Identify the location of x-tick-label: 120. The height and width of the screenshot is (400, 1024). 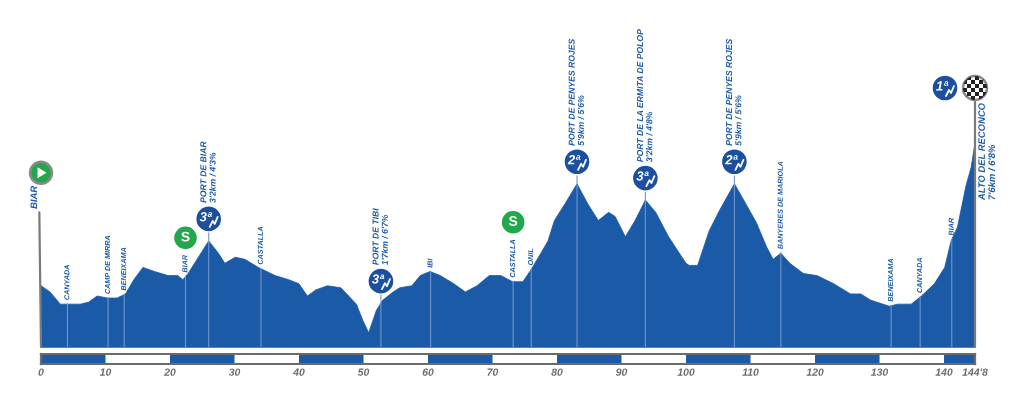
(815, 372).